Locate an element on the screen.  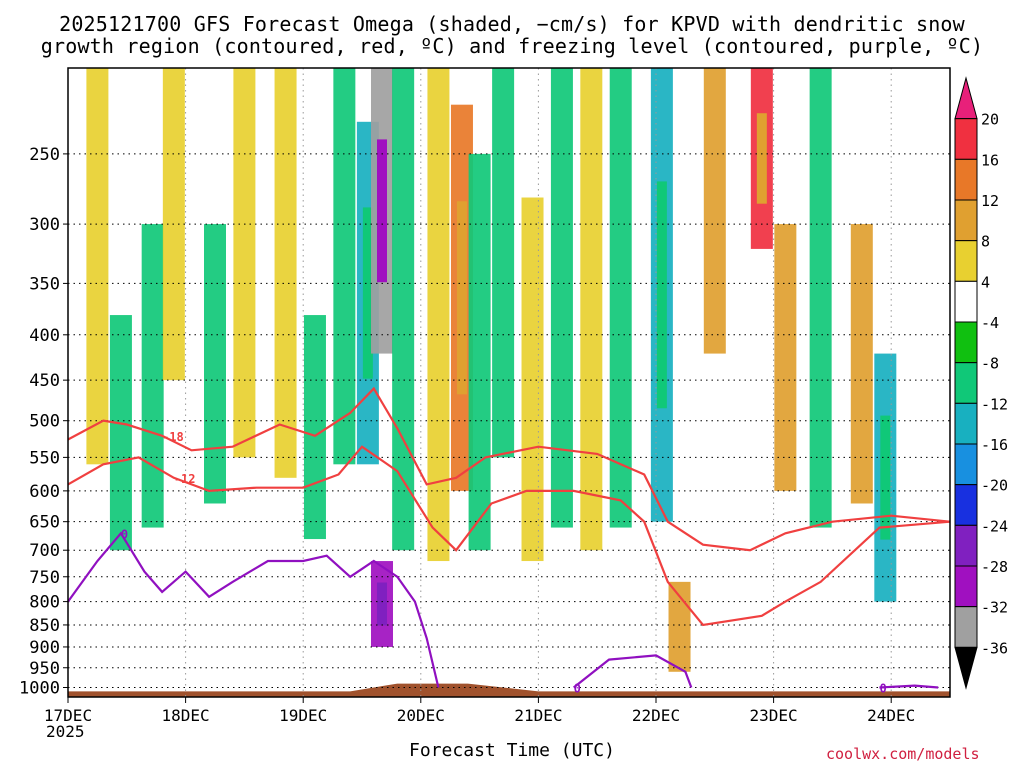
x-tick-label: 22DEC is located at coordinates (656, 715).